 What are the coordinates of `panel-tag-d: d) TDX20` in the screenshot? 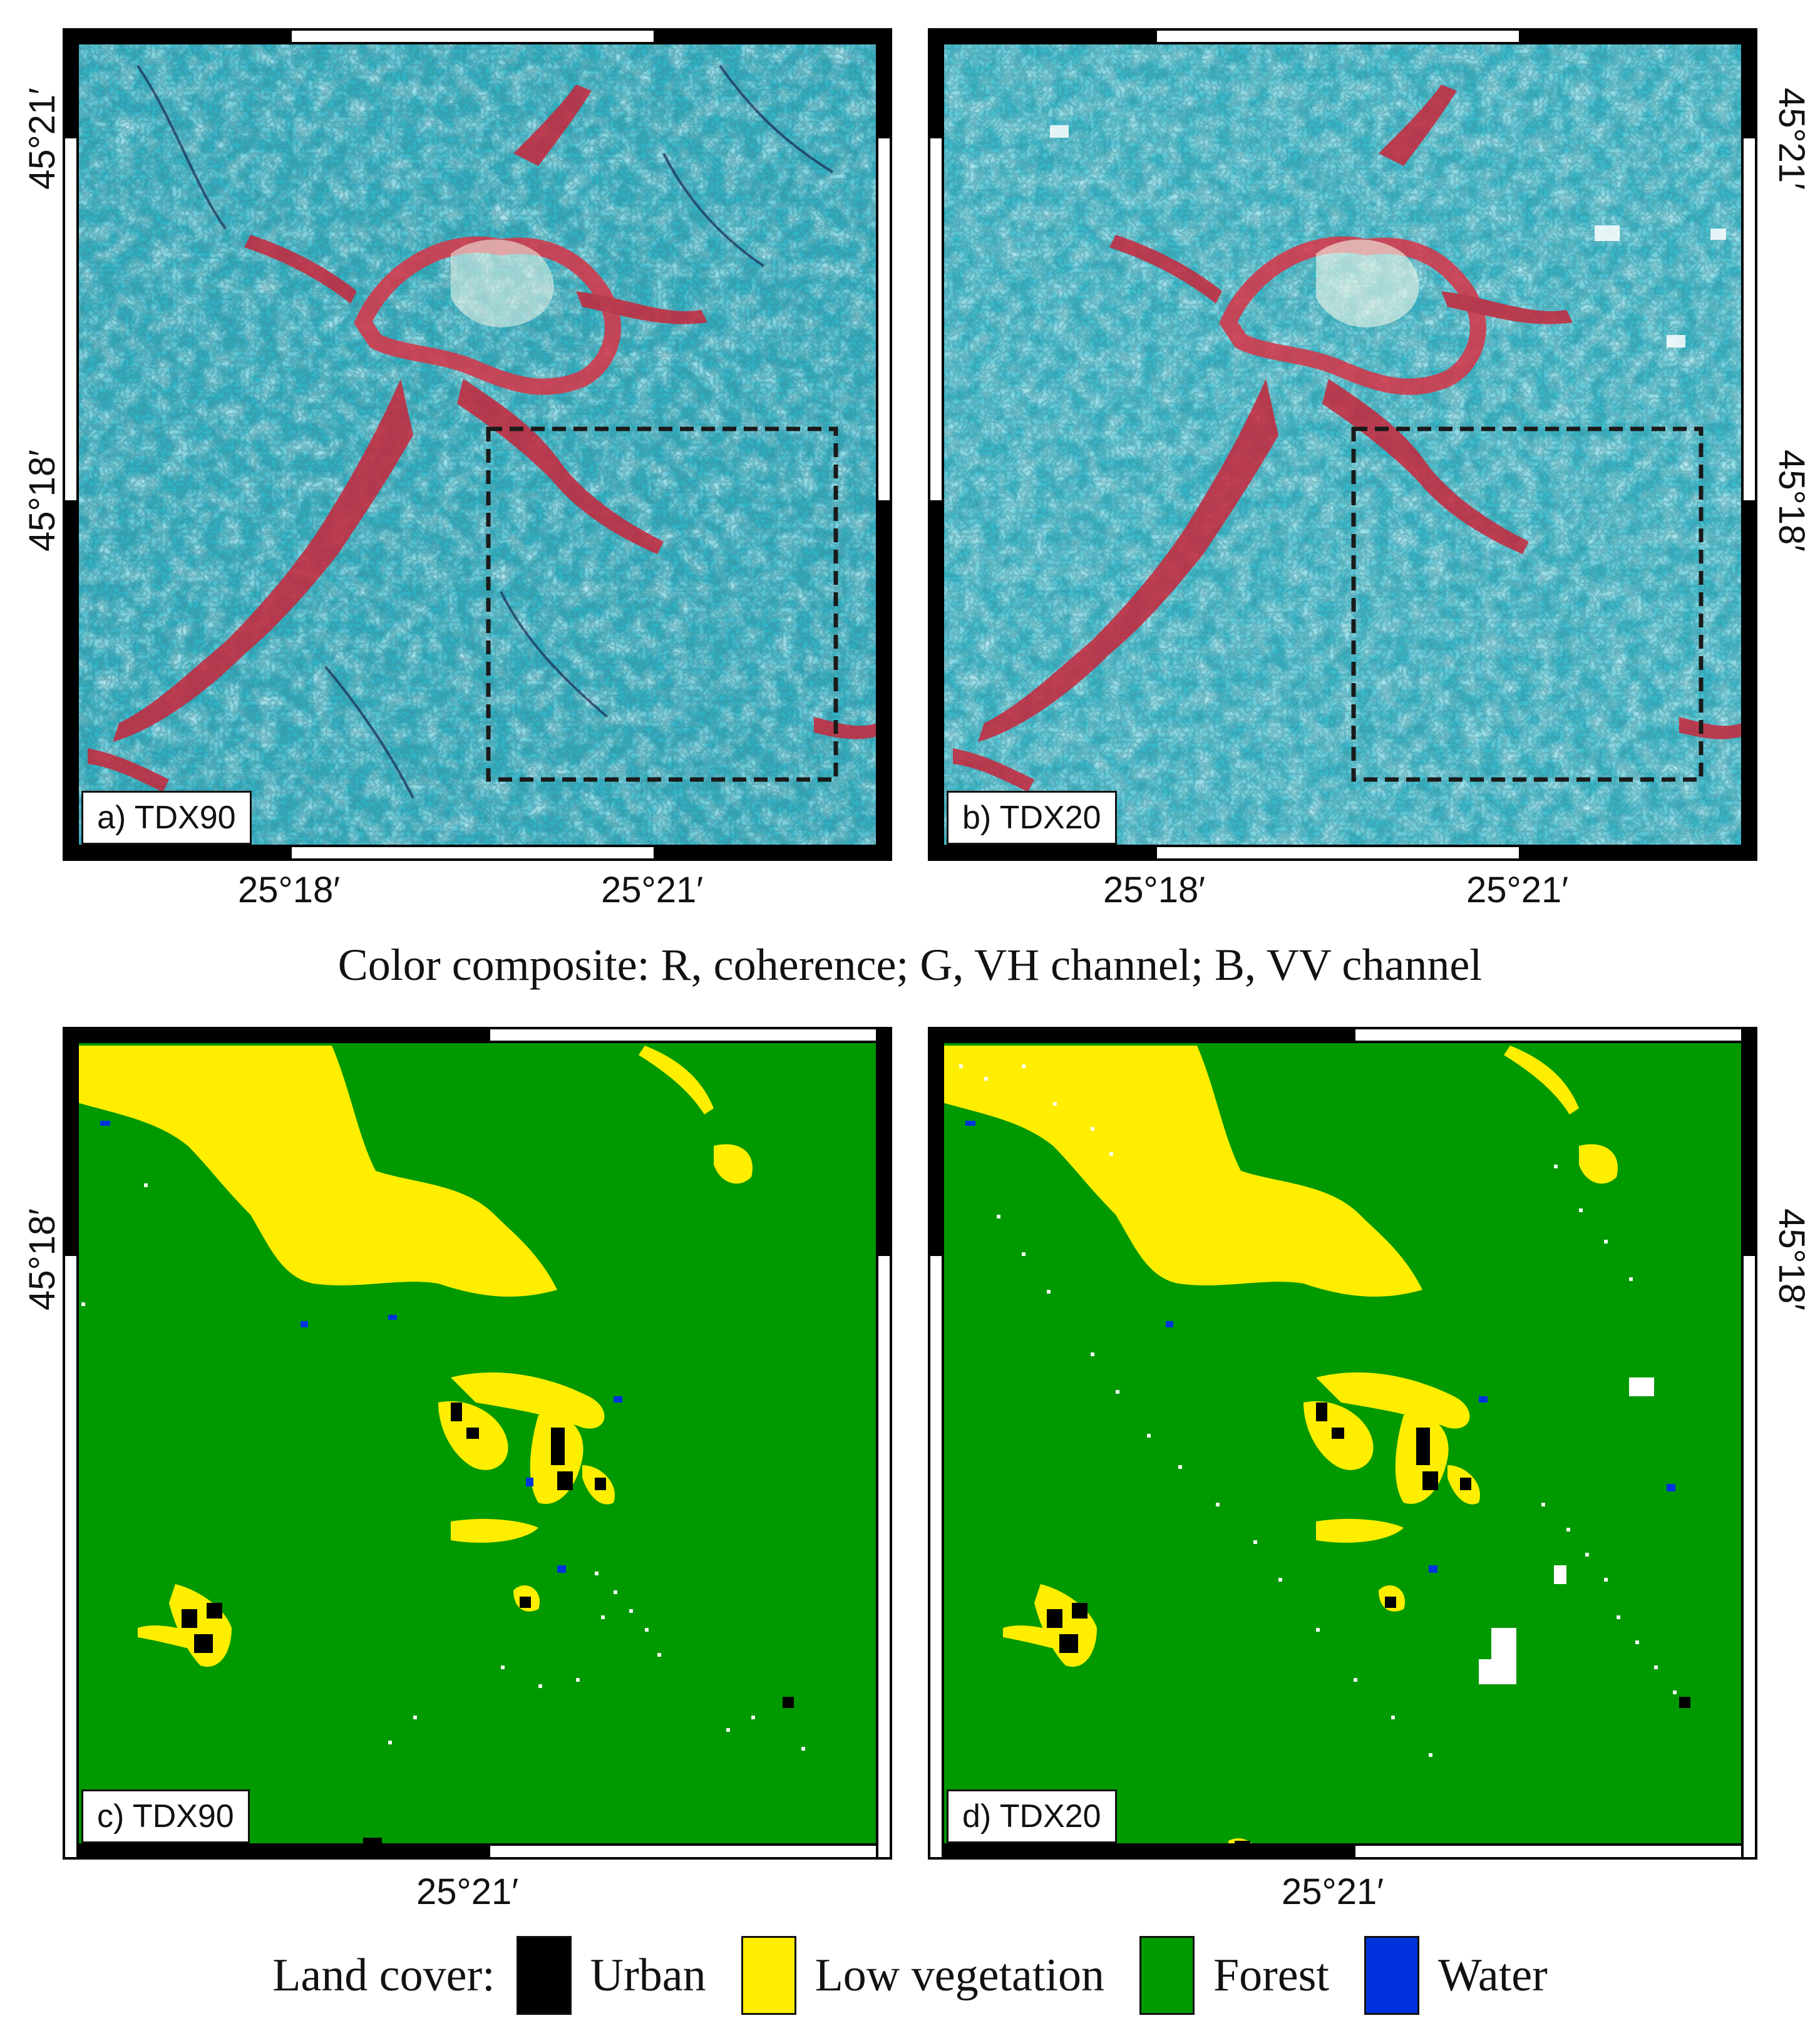 It's located at (1032, 1816).